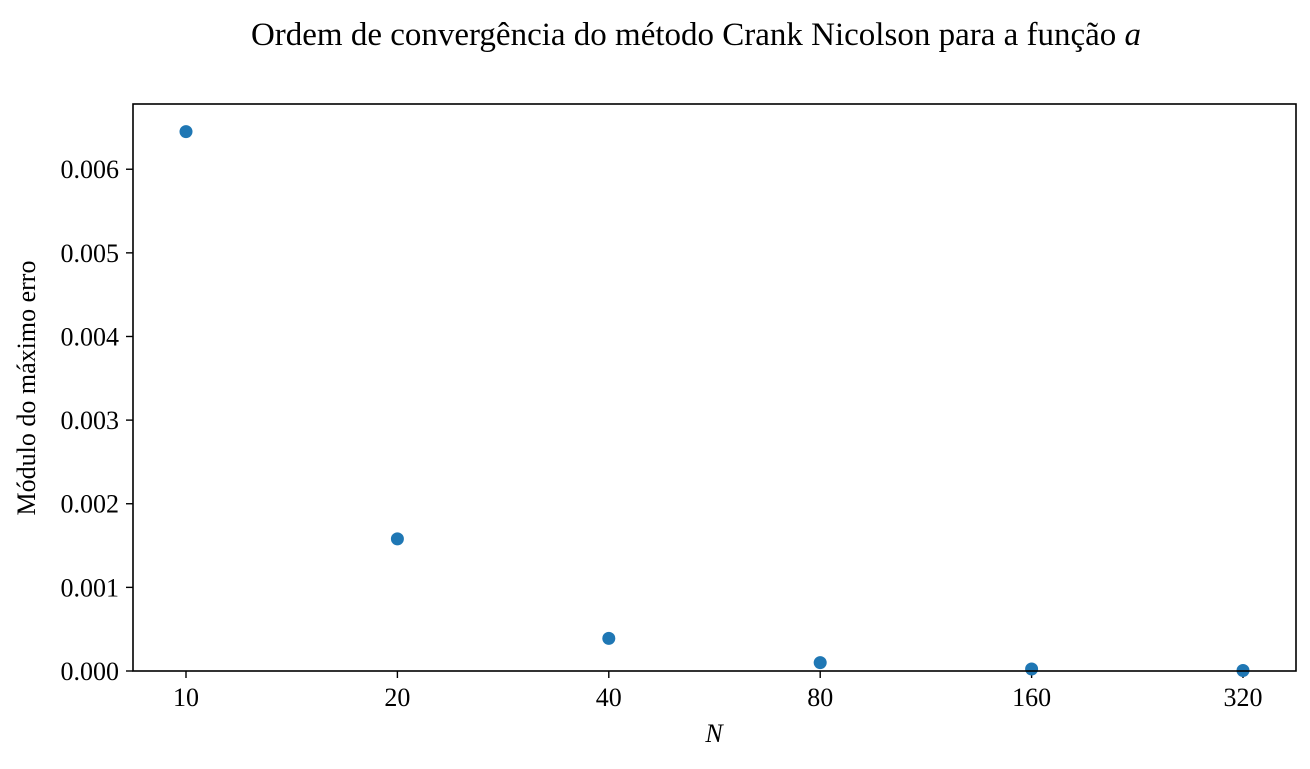  Describe the element at coordinates (820, 697) in the screenshot. I see `x-tick-label: 80` at that location.